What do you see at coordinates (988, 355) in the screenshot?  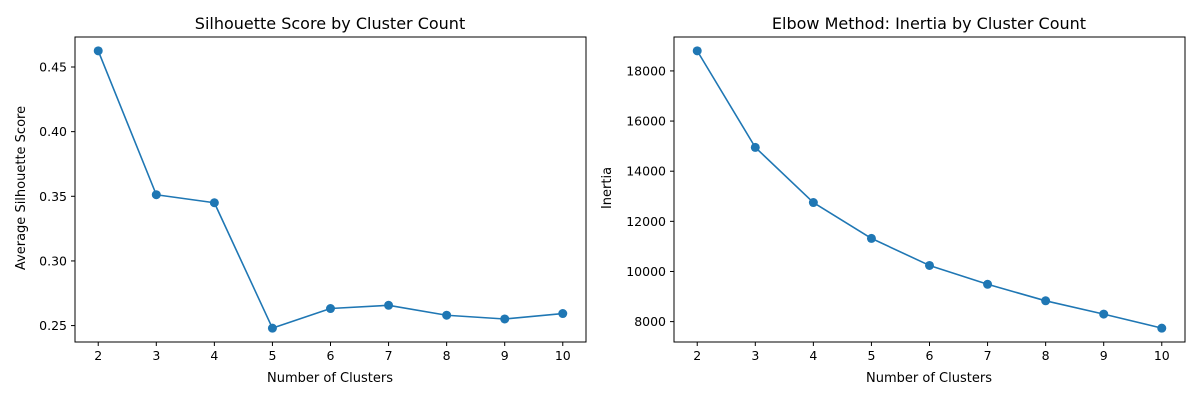 I see `inertia-x-tick-label: 7` at bounding box center [988, 355].